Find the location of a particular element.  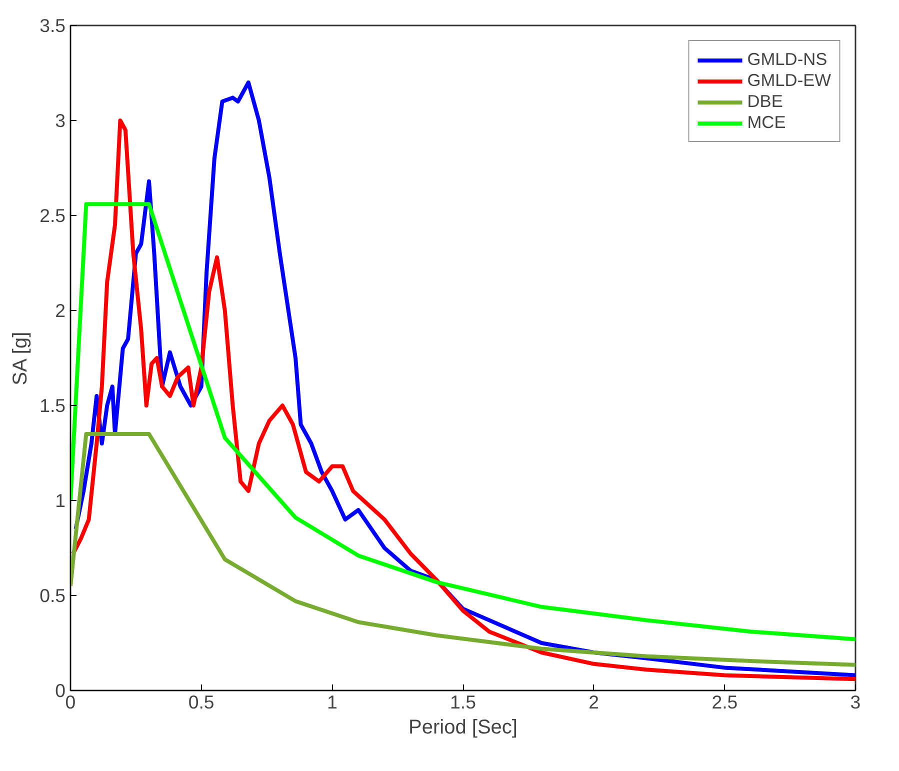

x-axis-title: Period [Sec] is located at coordinates (463, 727).